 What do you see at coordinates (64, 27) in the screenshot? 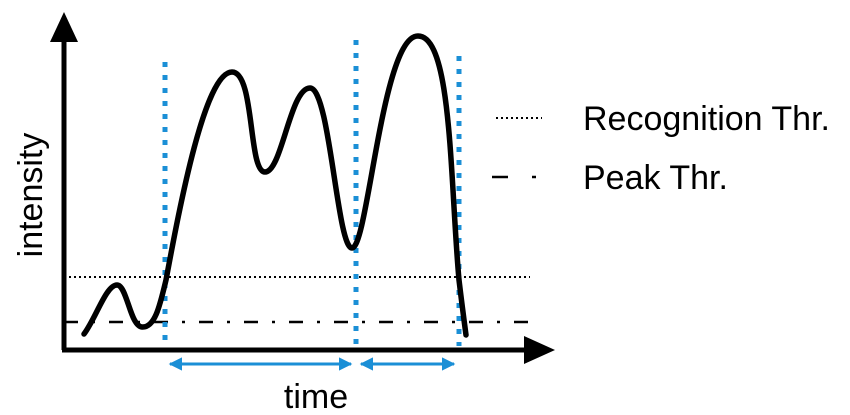
I see `y-axis-arrowhead` at bounding box center [64, 27].